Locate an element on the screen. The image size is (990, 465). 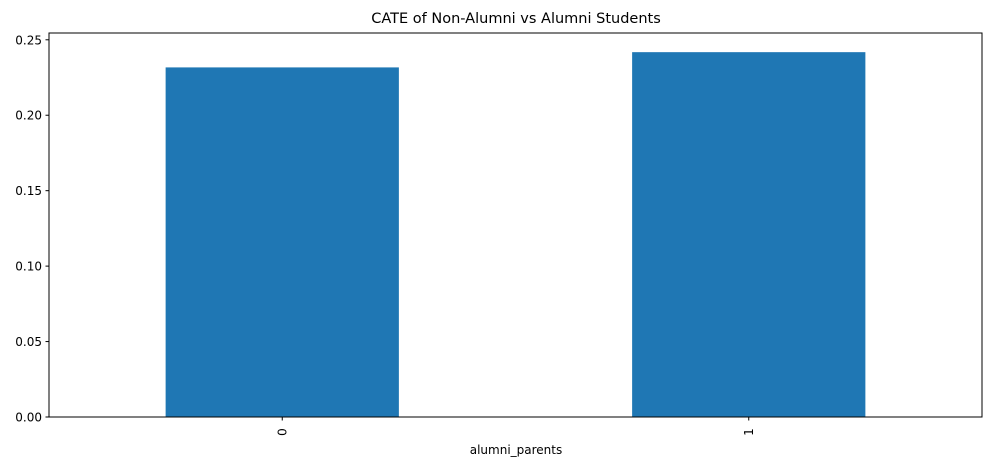
y-tick-label: 0.10 is located at coordinates (28, 267).